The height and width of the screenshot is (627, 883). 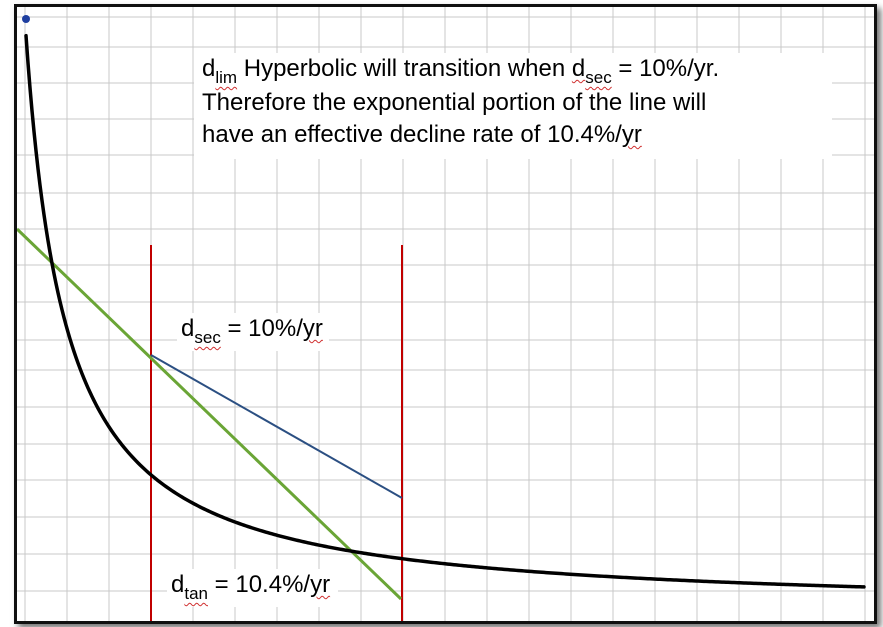 I want to click on annotation-text-end: = 10%/yr., so click(x=665, y=68).